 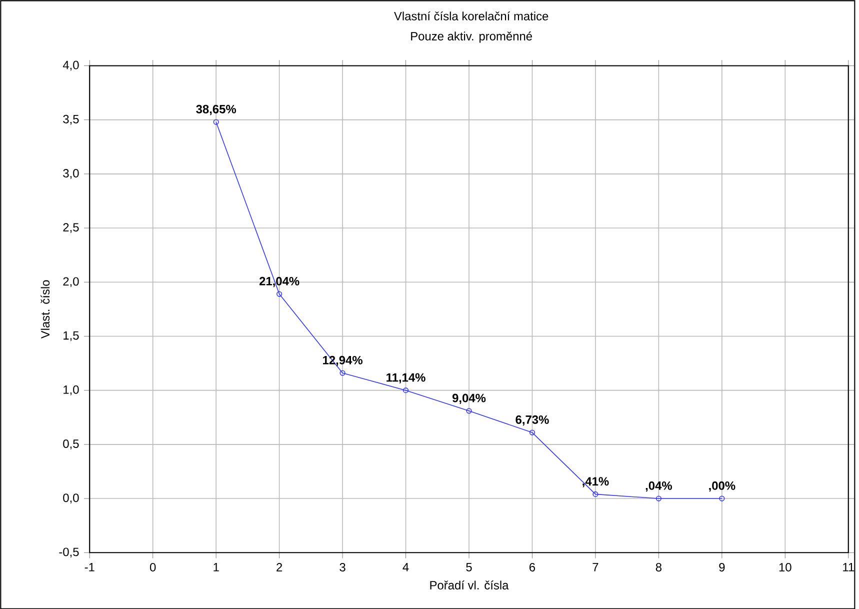 What do you see at coordinates (659, 567) in the screenshot?
I see `x-tick-label: 8` at bounding box center [659, 567].